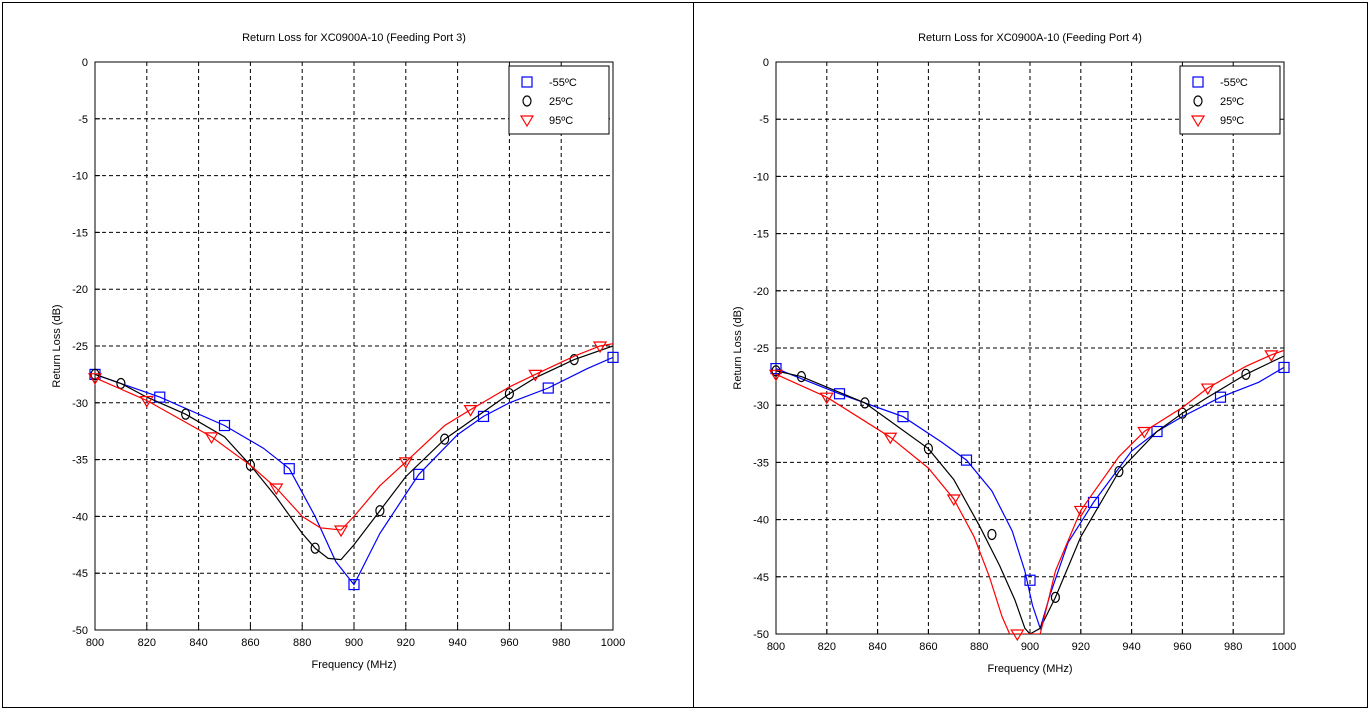 This screenshot has height=711, width=1372. Describe the element at coordinates (406, 643) in the screenshot. I see `x-tick-label: 920` at that location.